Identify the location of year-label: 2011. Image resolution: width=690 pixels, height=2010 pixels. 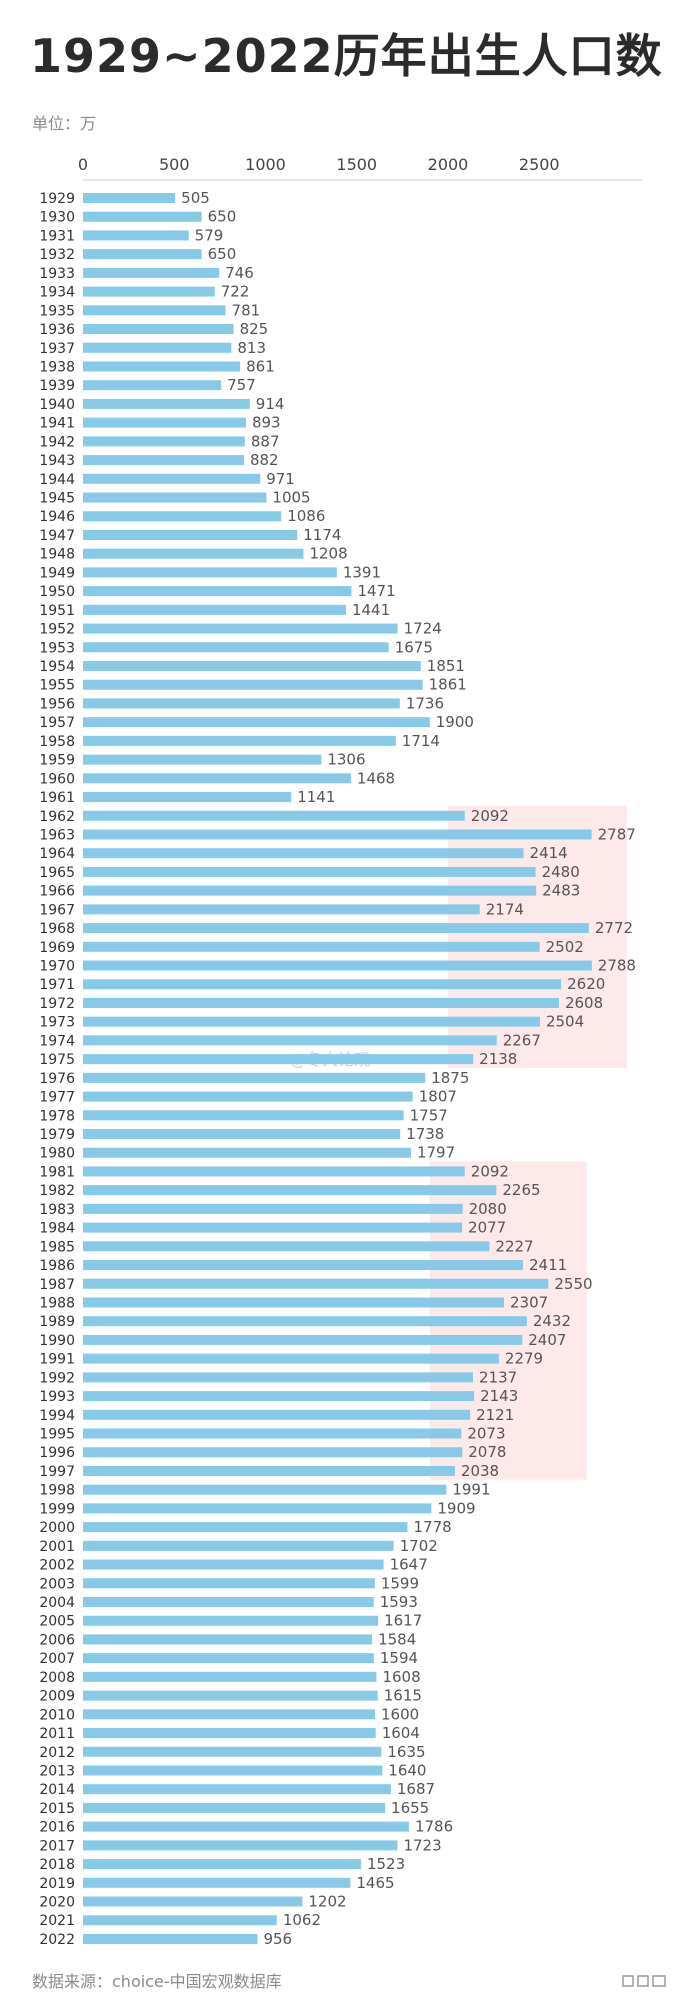
(57, 1734).